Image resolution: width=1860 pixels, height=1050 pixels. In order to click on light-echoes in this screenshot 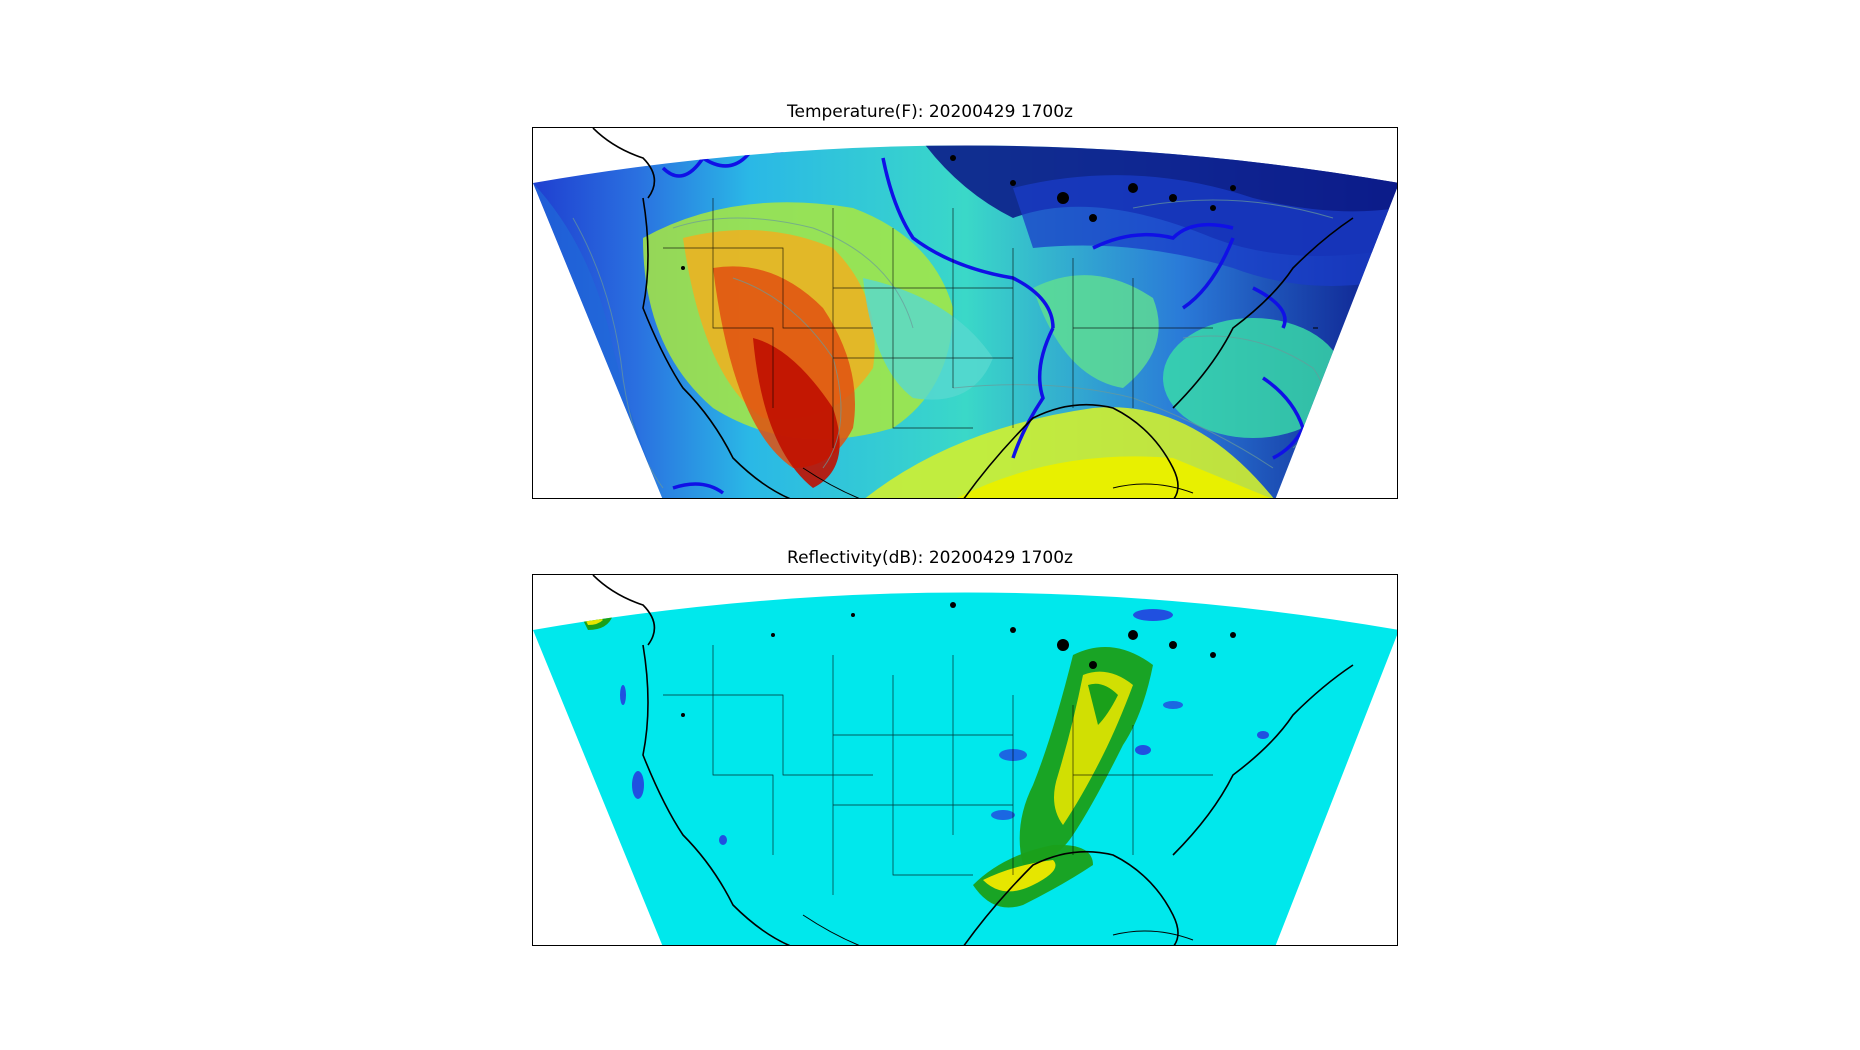, I will do `click(944, 727)`.